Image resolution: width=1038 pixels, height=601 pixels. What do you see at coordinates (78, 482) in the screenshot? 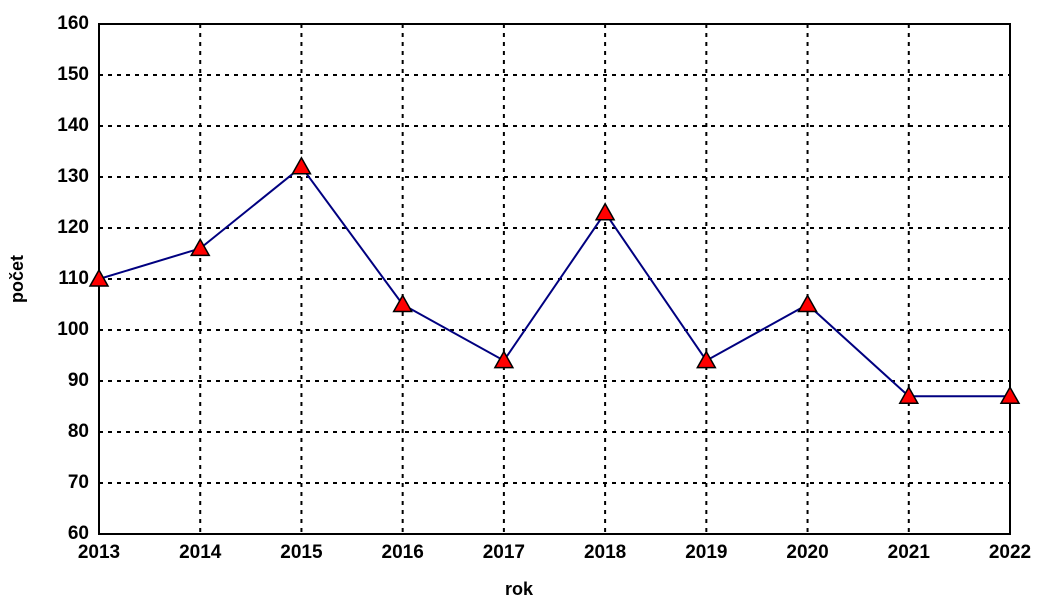
I see `y-tick-label: 70` at bounding box center [78, 482].